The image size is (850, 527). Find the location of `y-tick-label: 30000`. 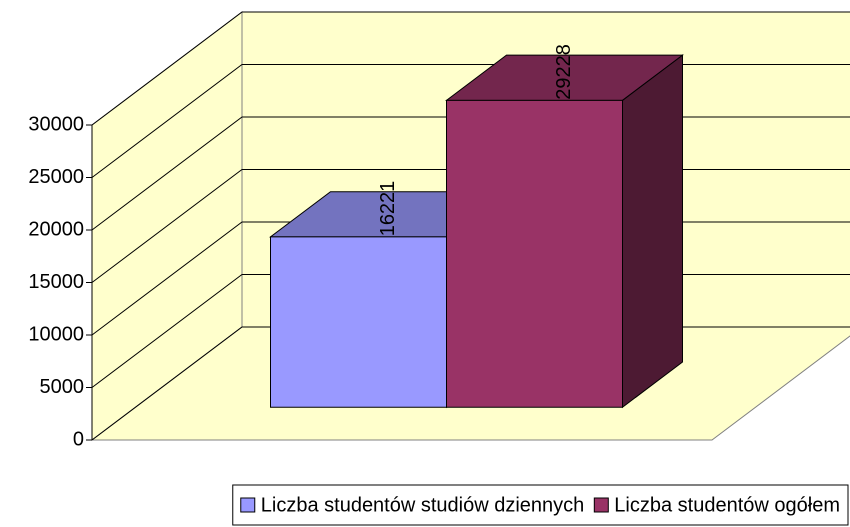

y-tick-label: 30000 is located at coordinates (56, 124).